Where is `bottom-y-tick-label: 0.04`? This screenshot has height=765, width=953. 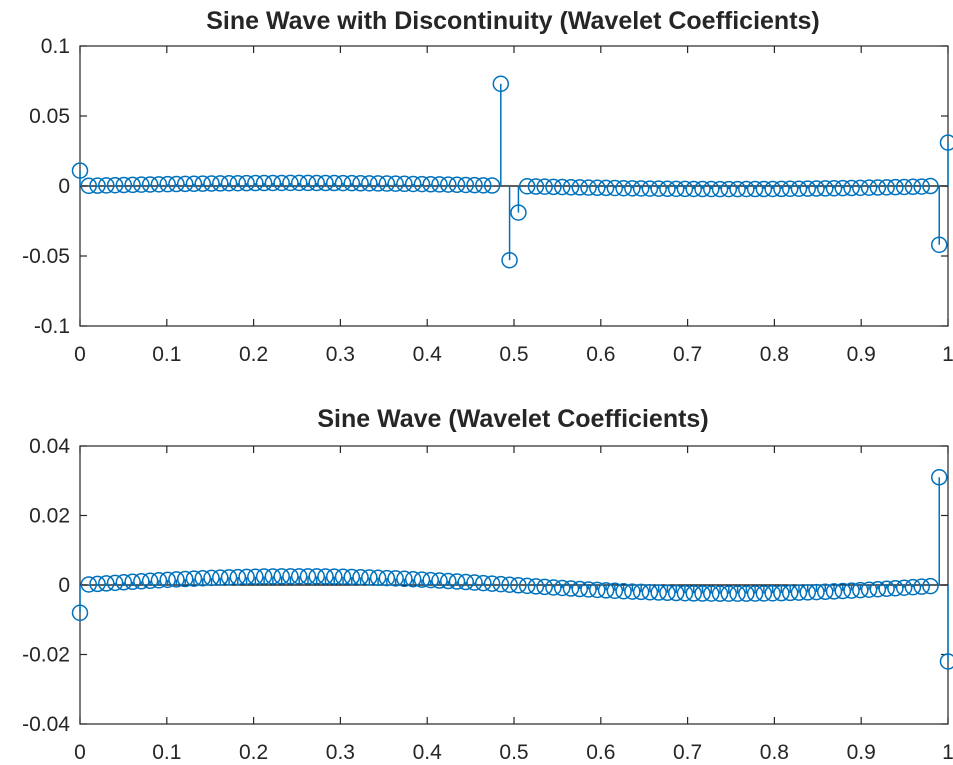 bottom-y-tick-label: 0.04 is located at coordinates (49, 446).